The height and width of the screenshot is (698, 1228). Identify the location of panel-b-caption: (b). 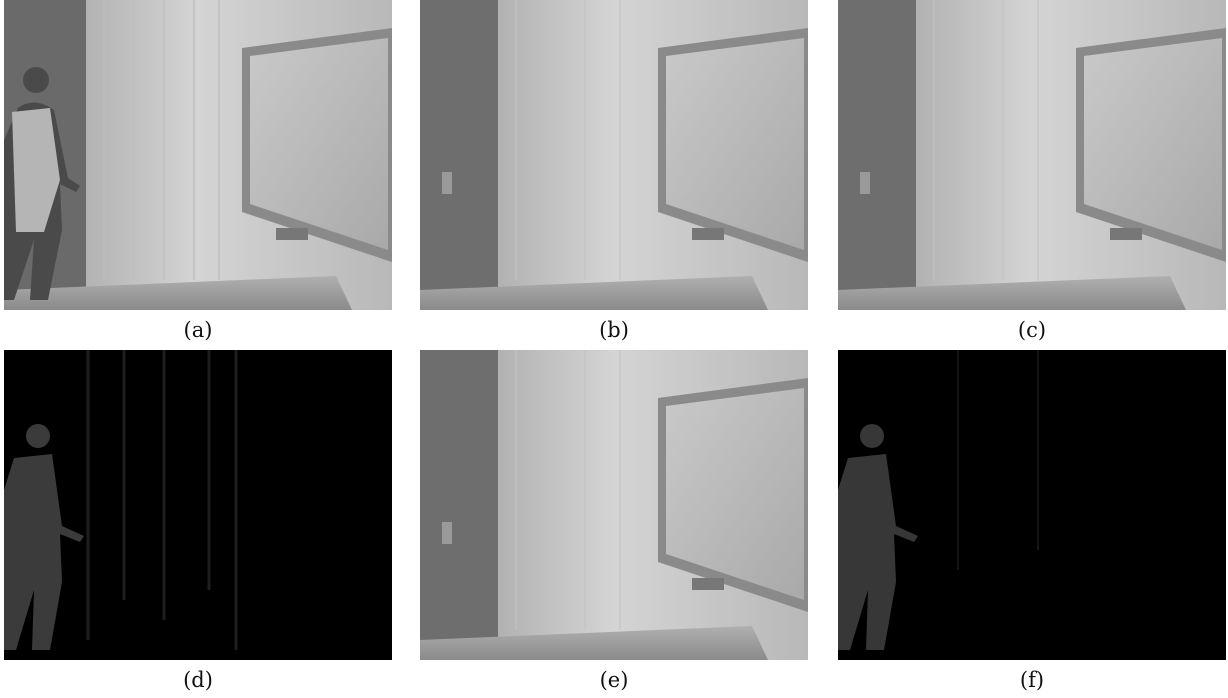
(614, 330).